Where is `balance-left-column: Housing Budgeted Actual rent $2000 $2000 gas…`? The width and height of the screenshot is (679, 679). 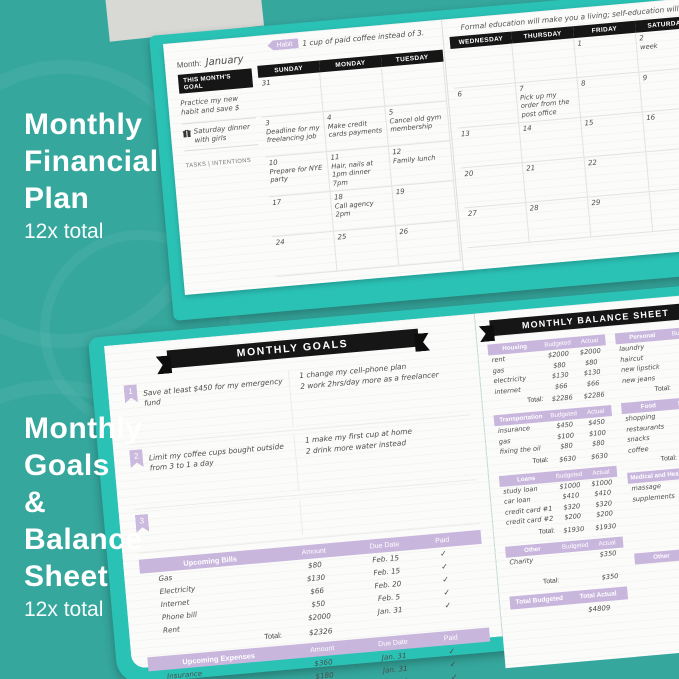
balance-left-column: Housing Budgeted Actual rent $2000 $2000 gas… is located at coordinates (558, 477).